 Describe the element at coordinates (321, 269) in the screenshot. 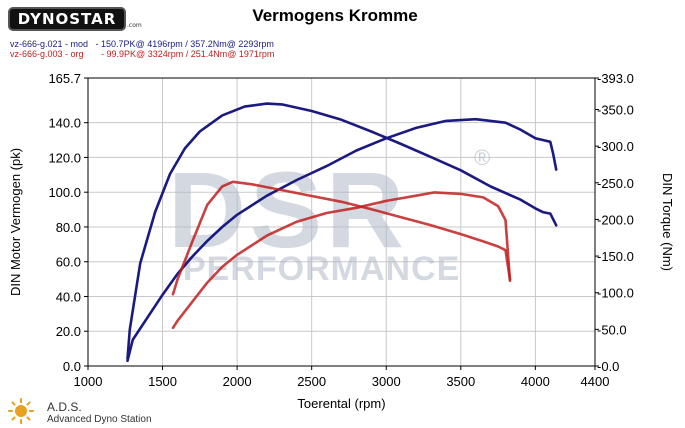

I see `watermark-sub: PERFORMANCE` at that location.